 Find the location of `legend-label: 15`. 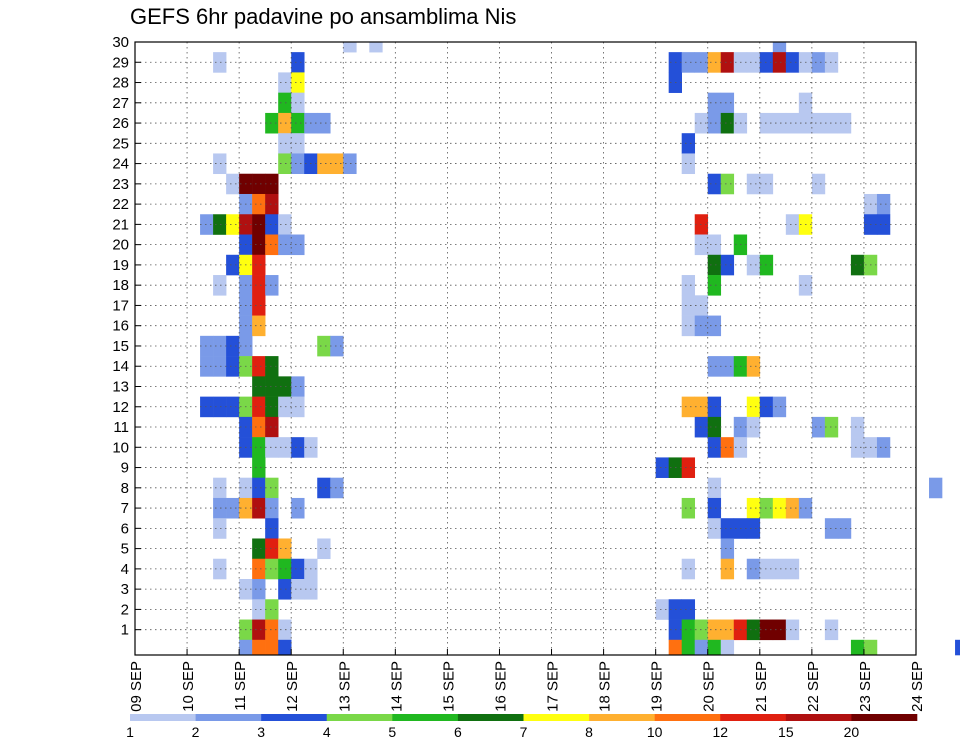

legend-label: 15 is located at coordinates (786, 732).